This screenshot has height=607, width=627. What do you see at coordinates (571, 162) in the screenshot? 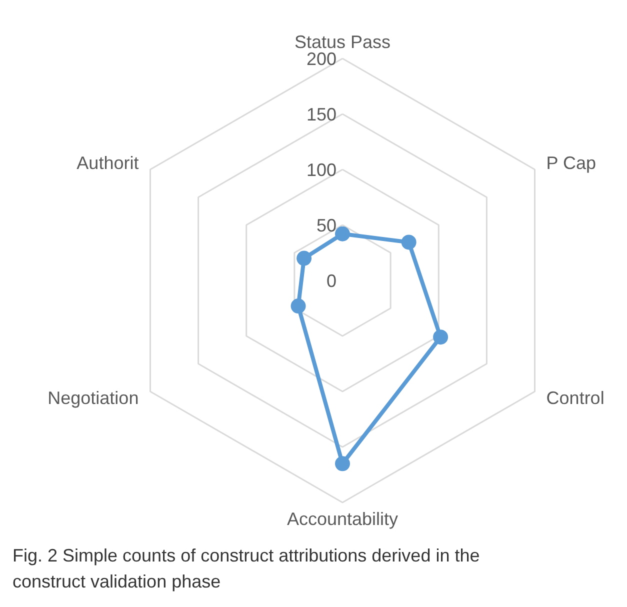
I see `spoke-label: P Cap` at bounding box center [571, 162].